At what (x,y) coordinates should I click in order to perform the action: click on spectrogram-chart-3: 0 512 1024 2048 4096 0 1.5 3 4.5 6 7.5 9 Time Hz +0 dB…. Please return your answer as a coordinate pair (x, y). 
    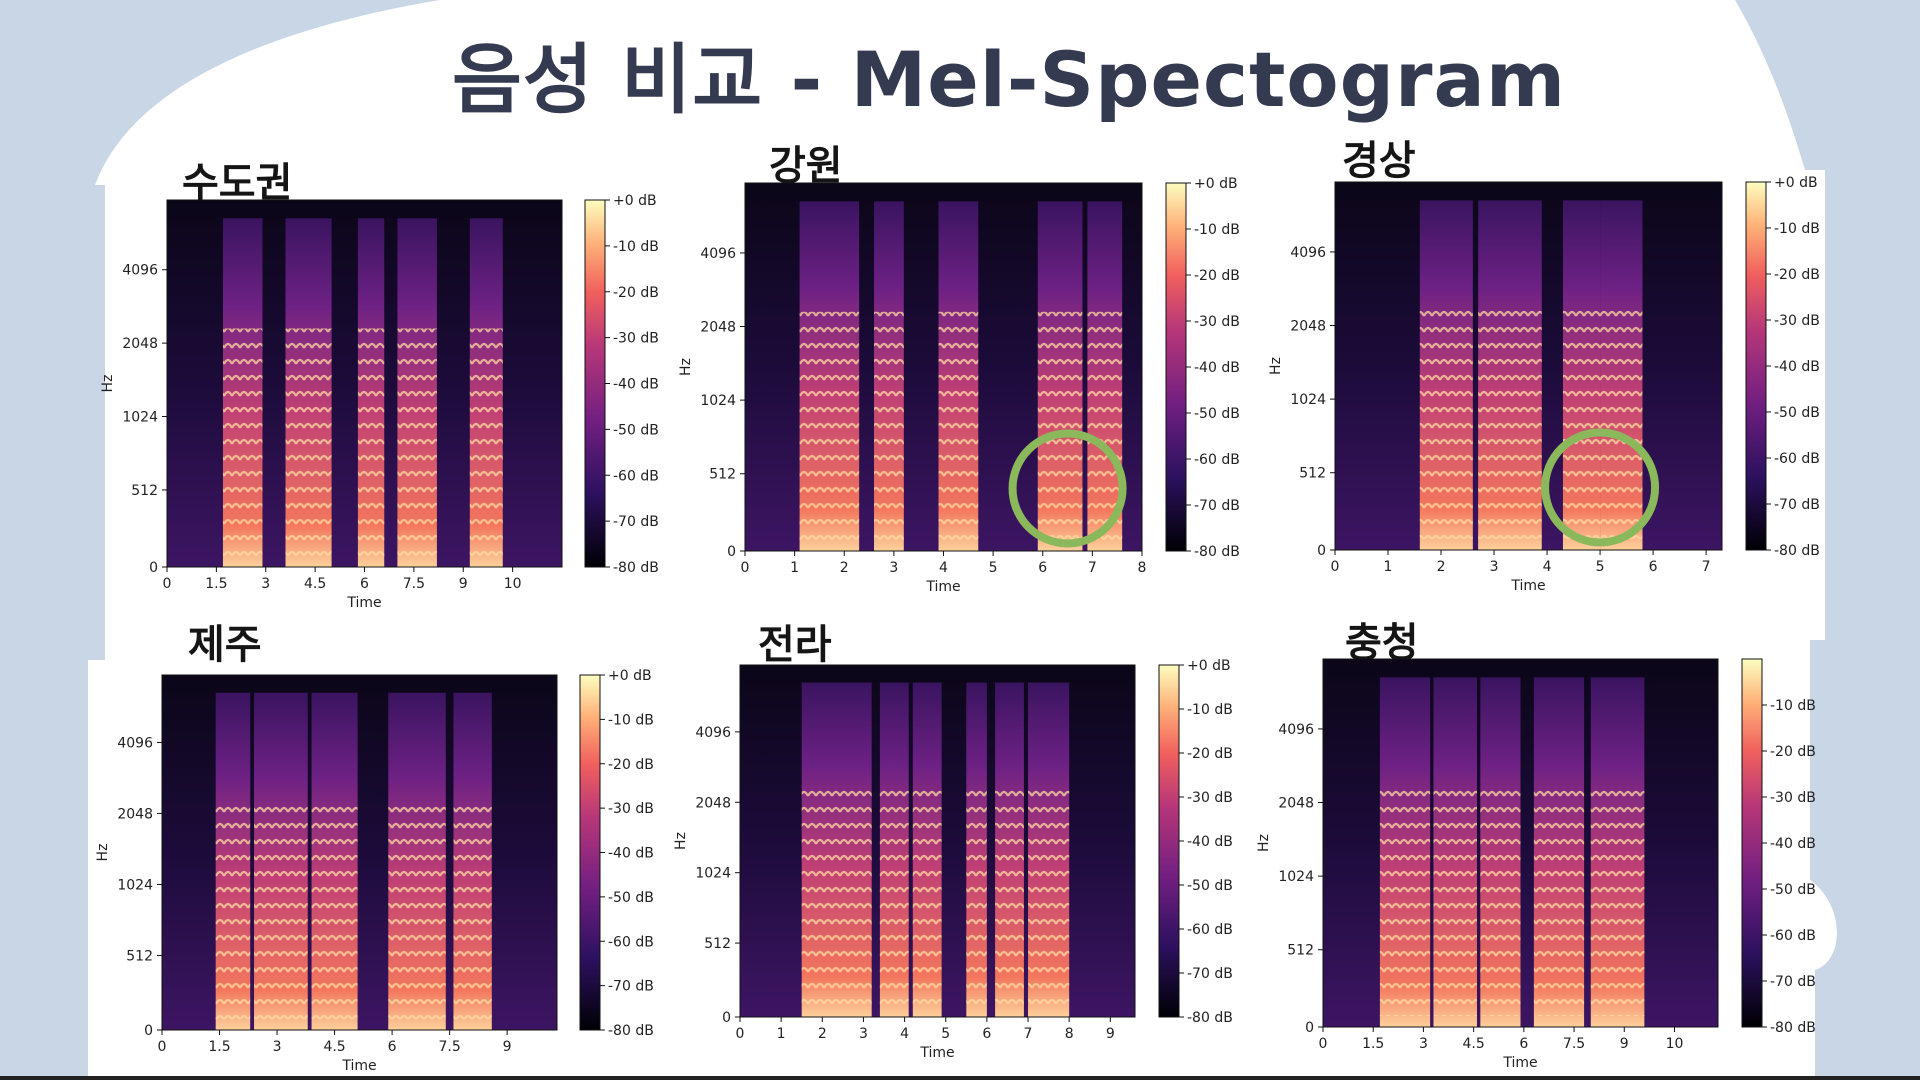
    Looking at the image, I should click on (374, 871).